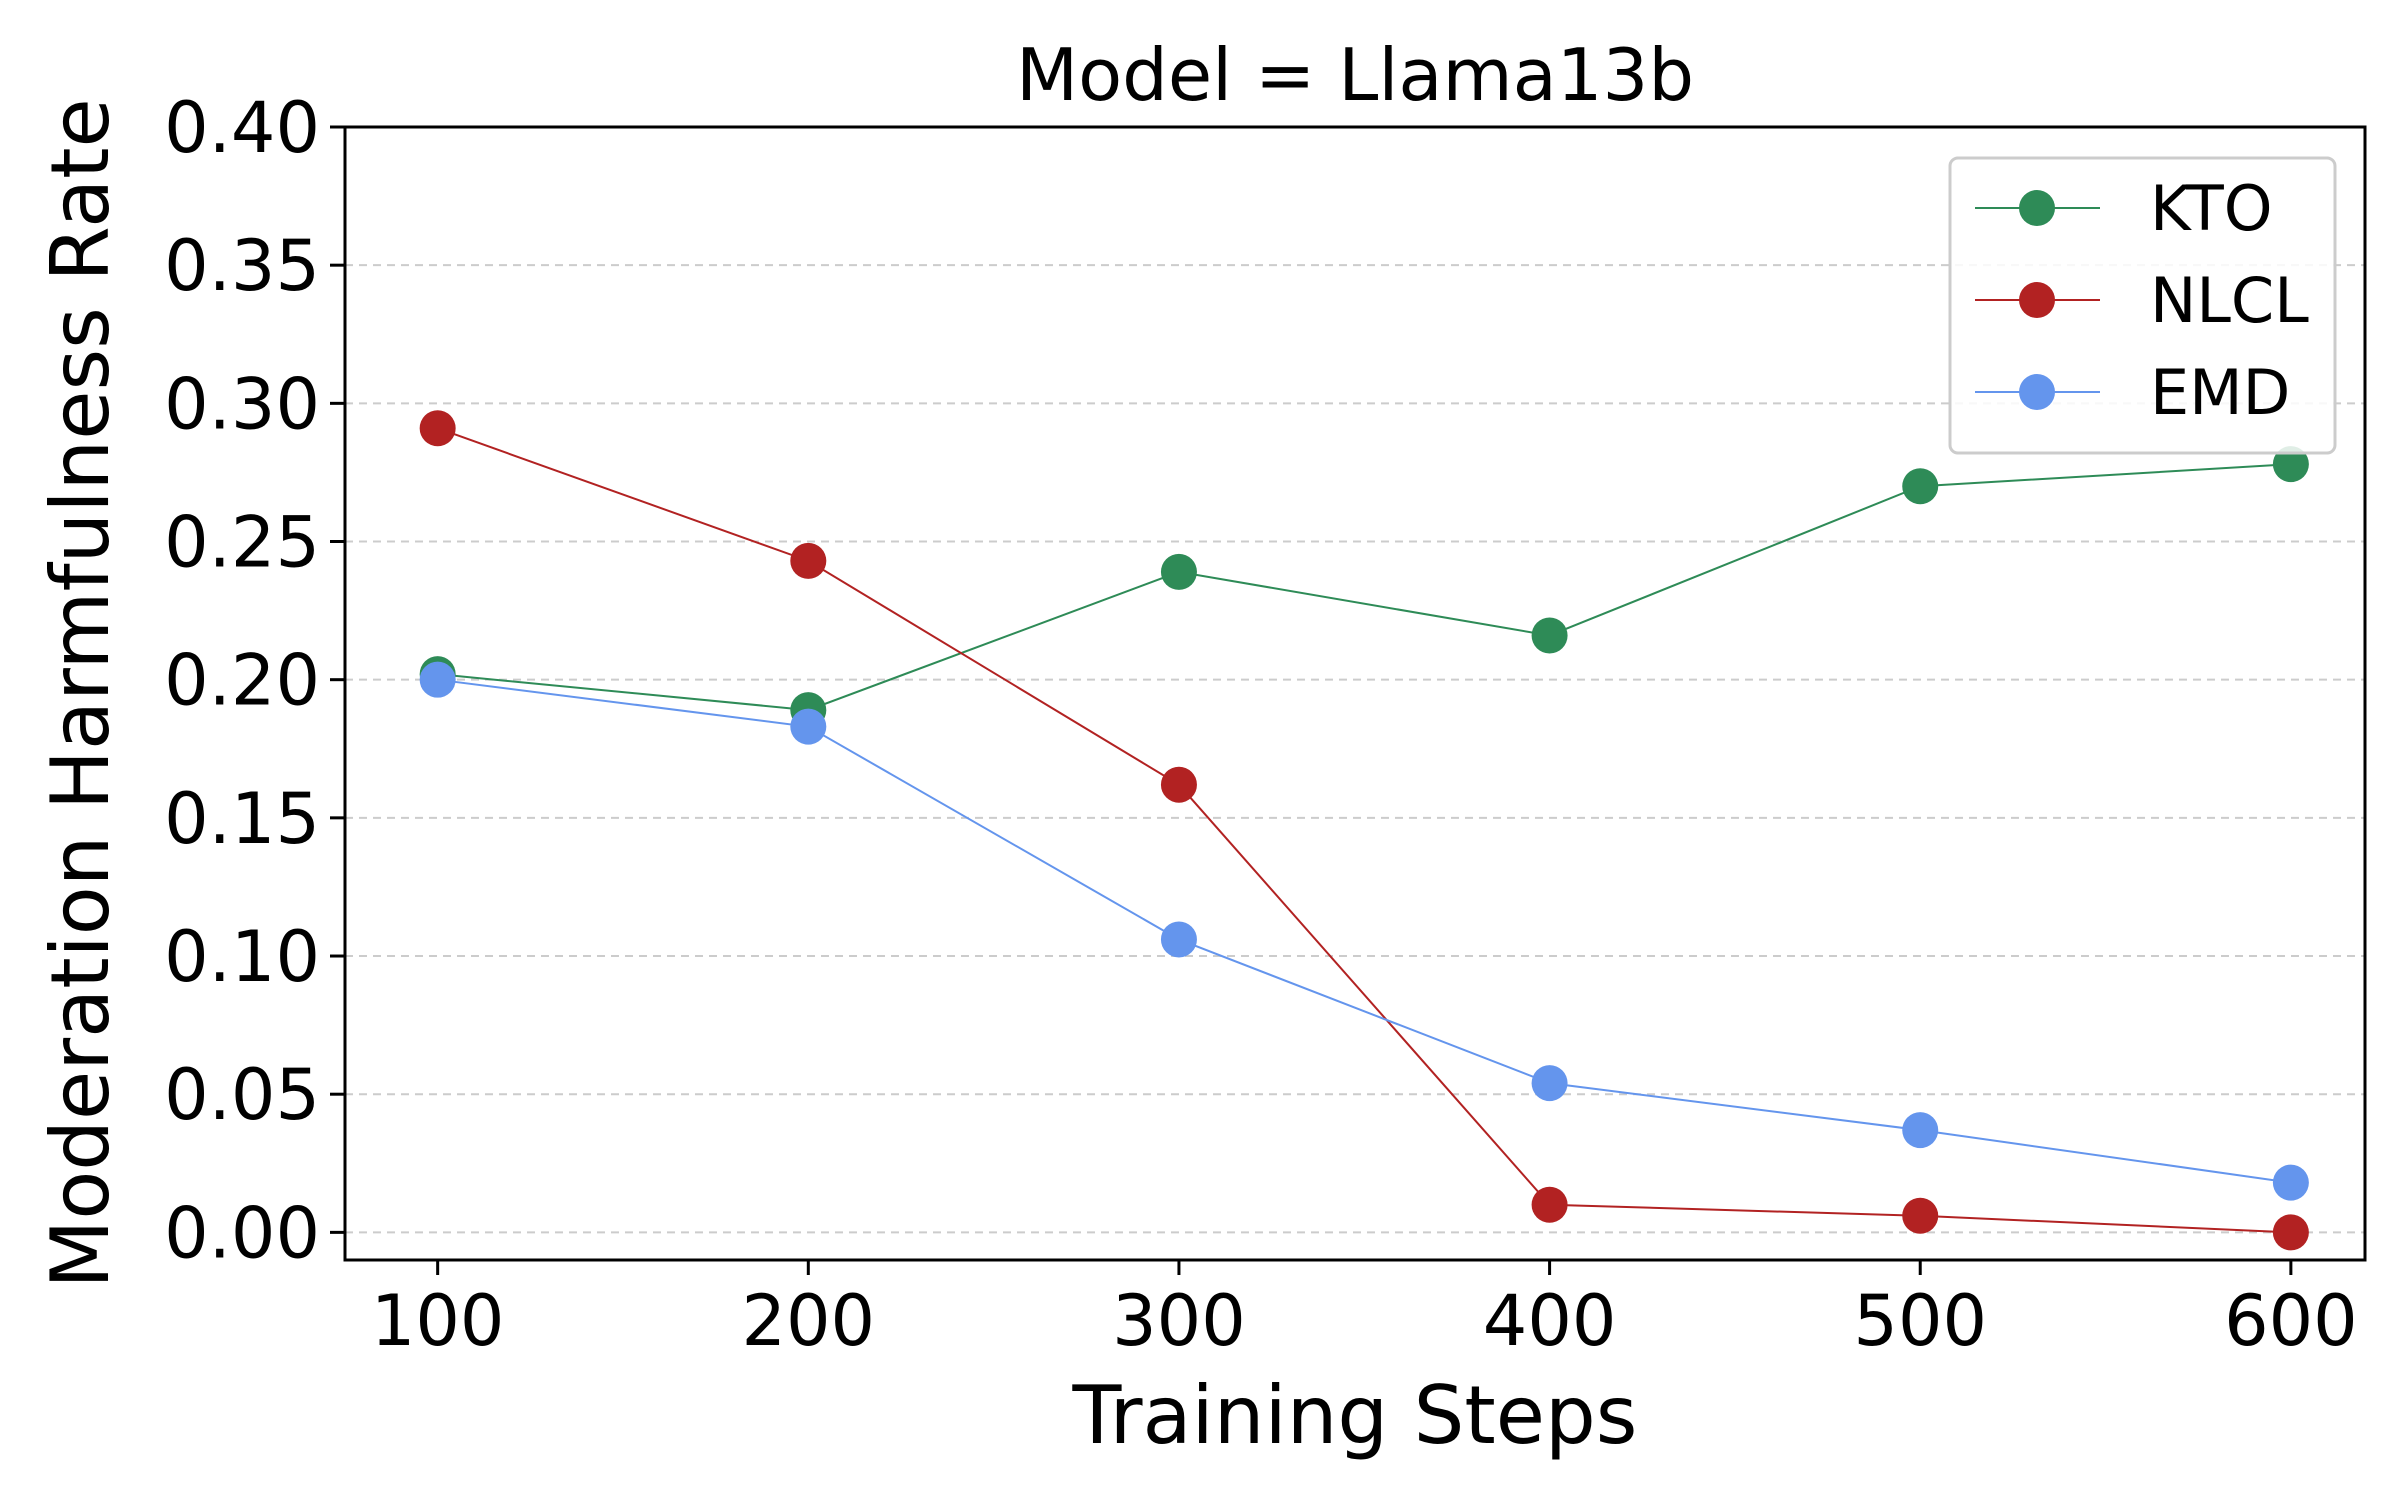 Image resolution: width=2400 pixels, height=1500 pixels. What do you see at coordinates (1355, 75) in the screenshot?
I see `chart-title: Model = Llama13b` at bounding box center [1355, 75].